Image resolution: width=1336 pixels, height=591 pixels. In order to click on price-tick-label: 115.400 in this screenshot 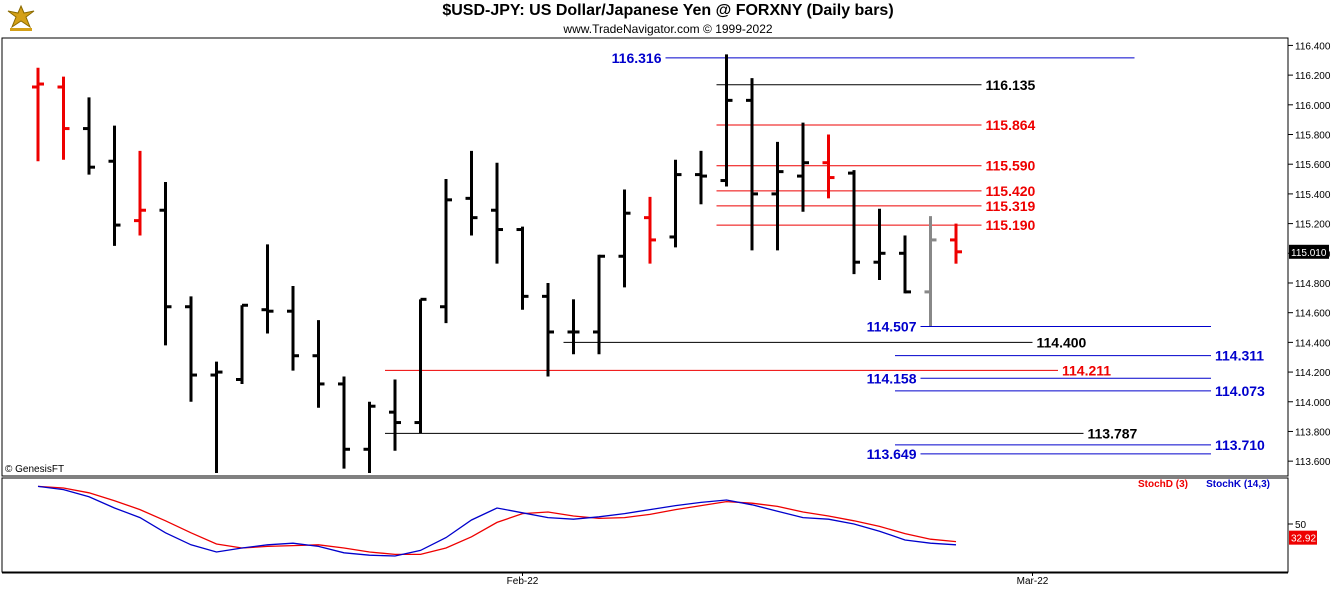, I will do `click(1313, 195)`.